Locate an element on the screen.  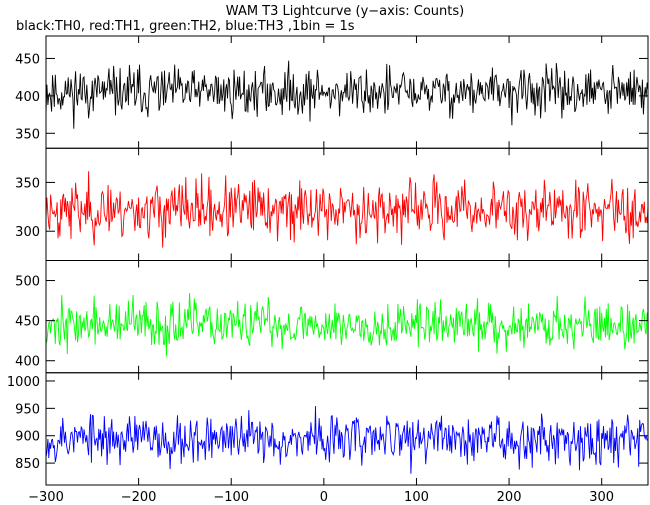
x-tick-label: 100 is located at coordinates (416, 497).